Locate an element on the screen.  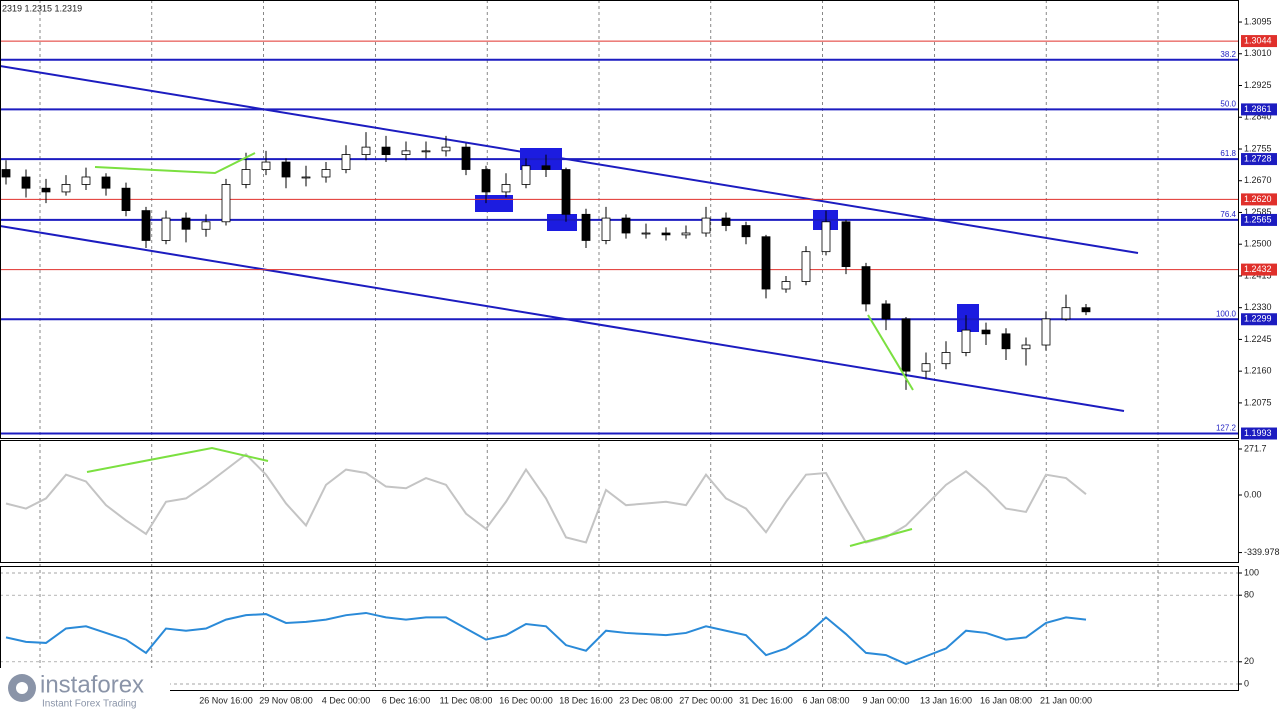
y-tick-label: 1.2840 is located at coordinates (1258, 117).